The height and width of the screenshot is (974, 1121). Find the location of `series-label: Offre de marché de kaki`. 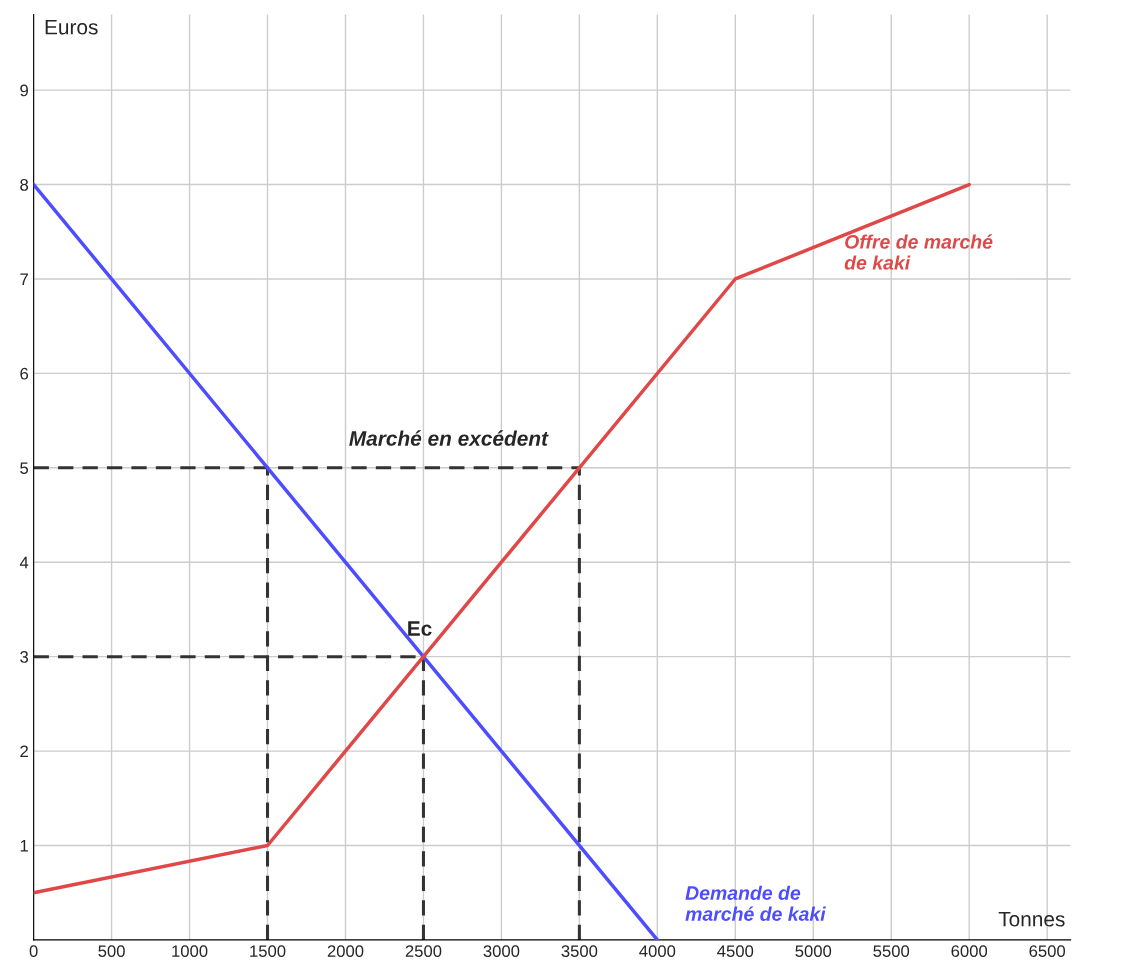

series-label: Offre de marché de kaki is located at coordinates (918, 252).